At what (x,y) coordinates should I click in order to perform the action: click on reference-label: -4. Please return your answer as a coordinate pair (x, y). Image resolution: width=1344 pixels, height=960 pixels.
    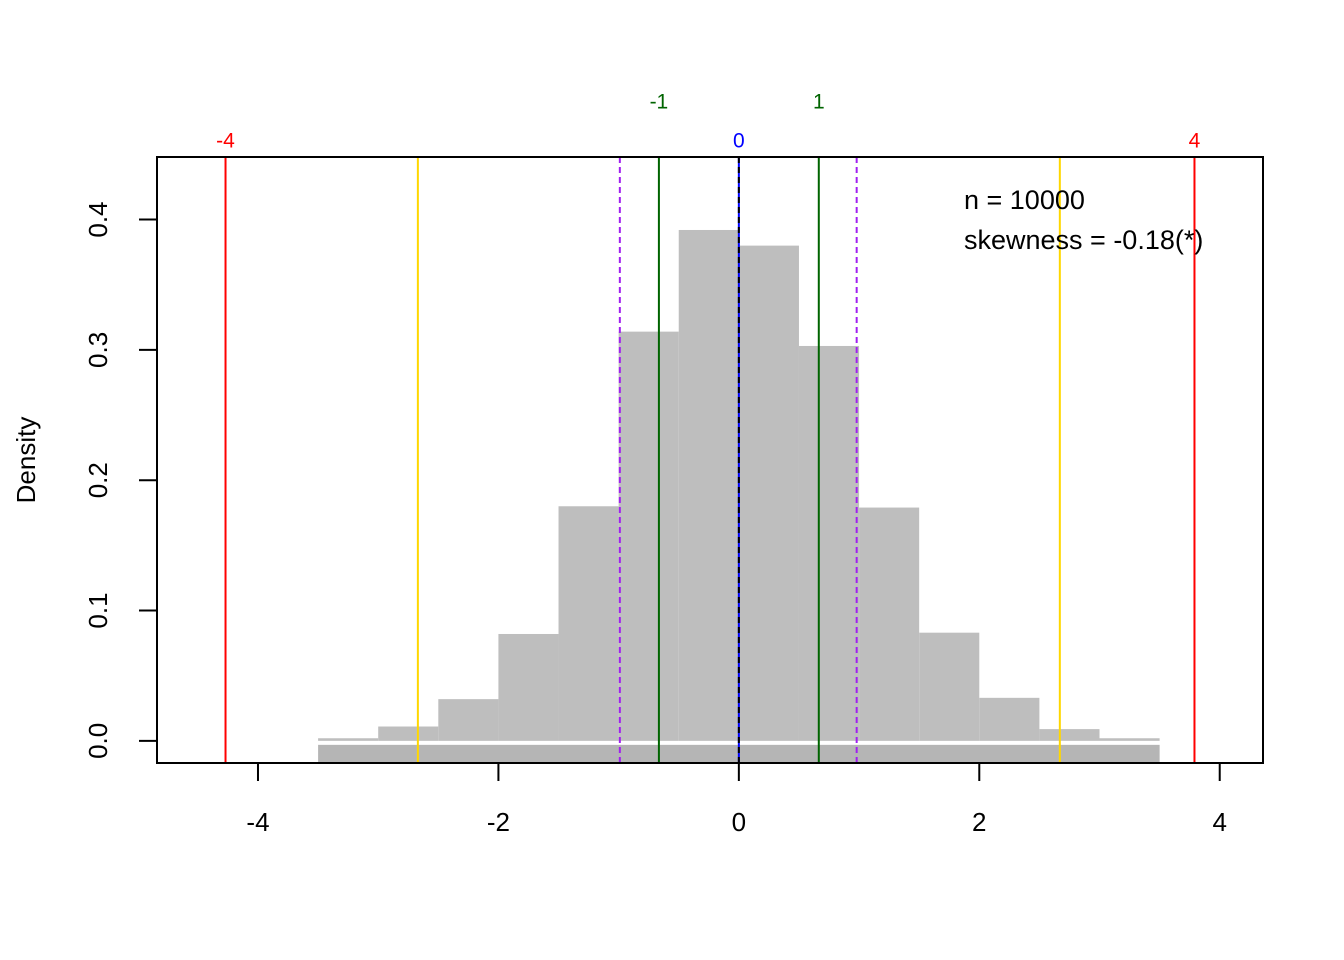
    Looking at the image, I should click on (225, 141).